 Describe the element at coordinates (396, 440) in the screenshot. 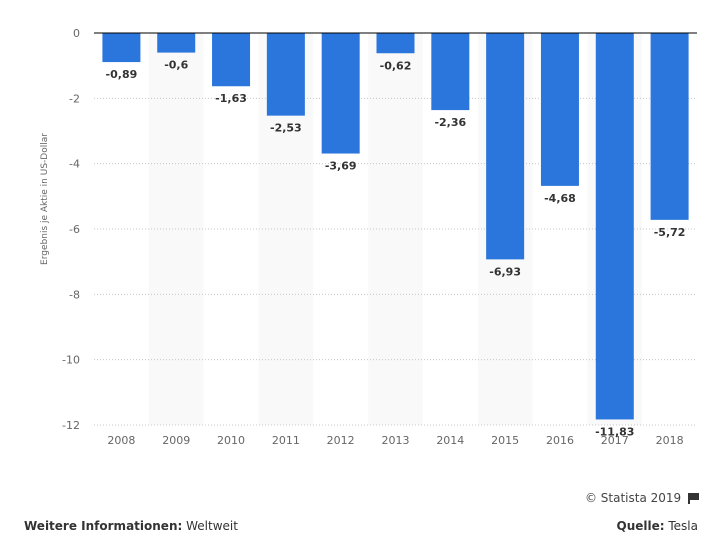

I see `x-tick-label: 2013` at that location.